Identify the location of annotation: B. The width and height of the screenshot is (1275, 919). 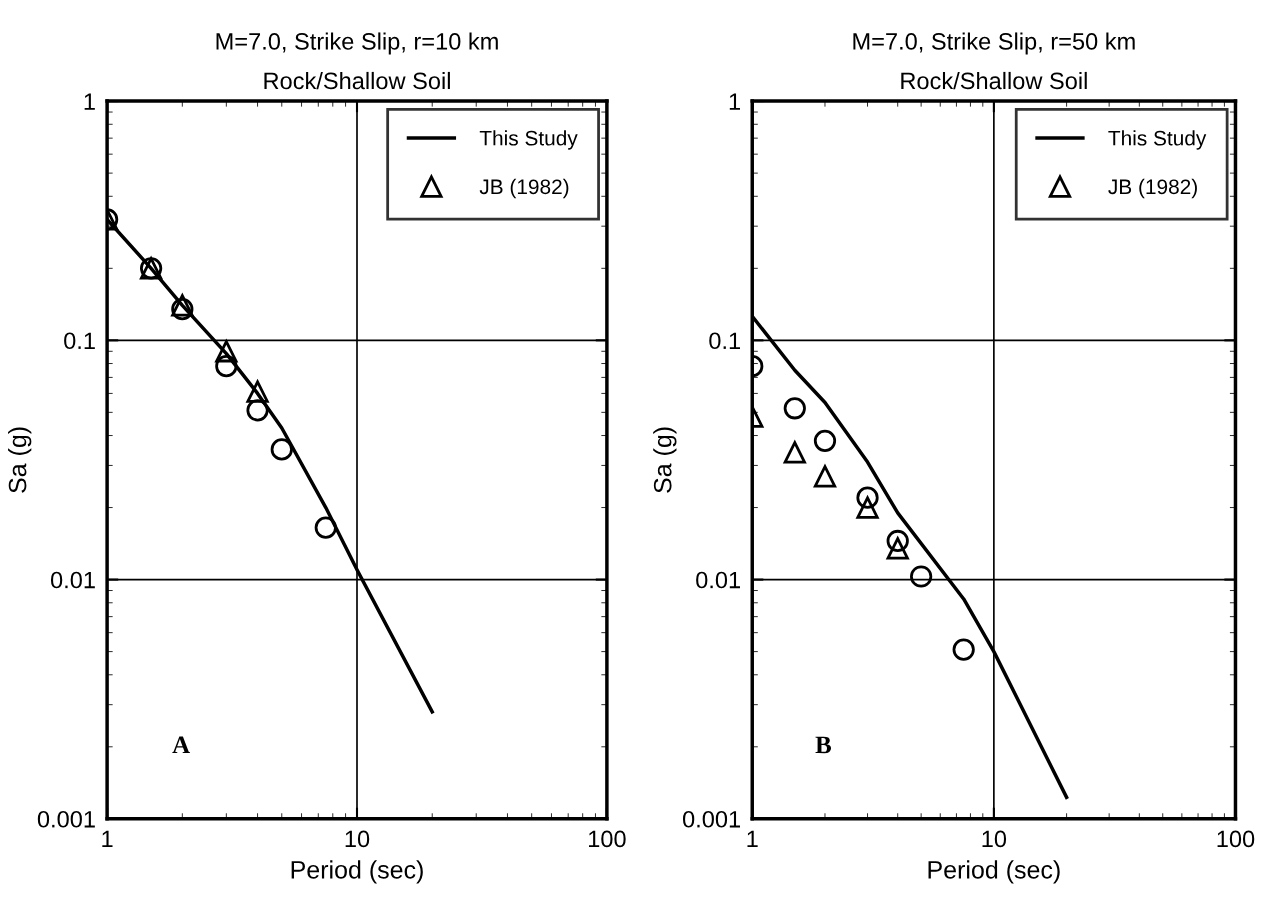
(823, 745).